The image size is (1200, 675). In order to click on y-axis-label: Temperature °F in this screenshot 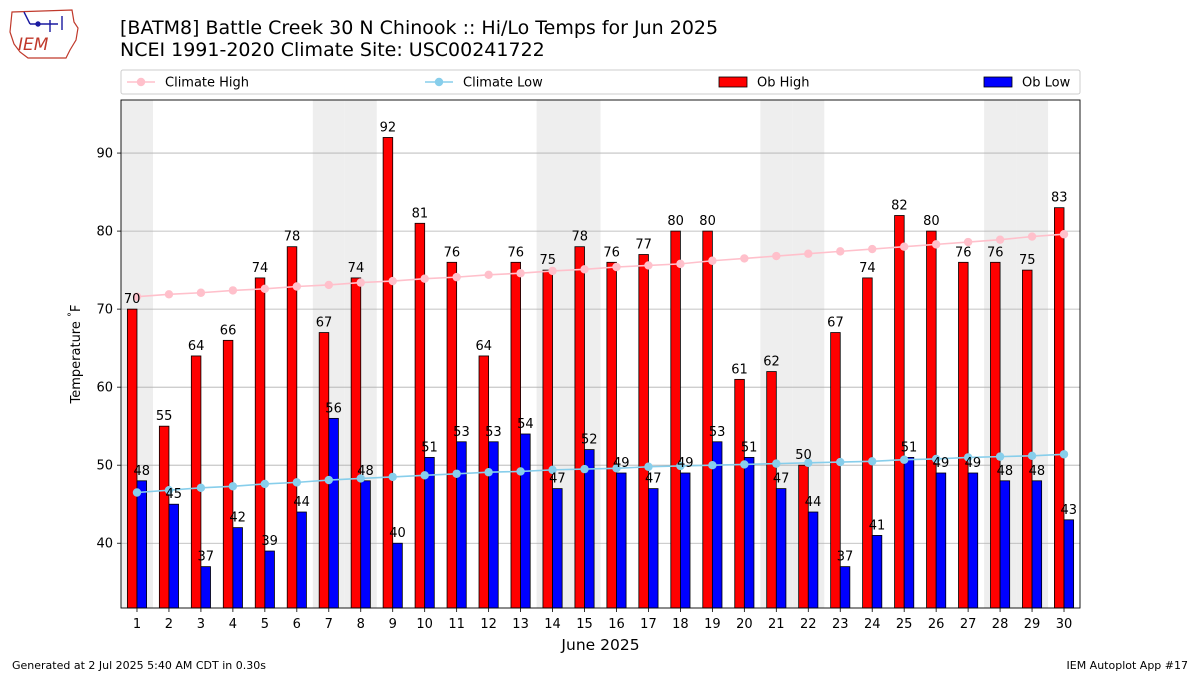, I will do `click(75, 355)`.